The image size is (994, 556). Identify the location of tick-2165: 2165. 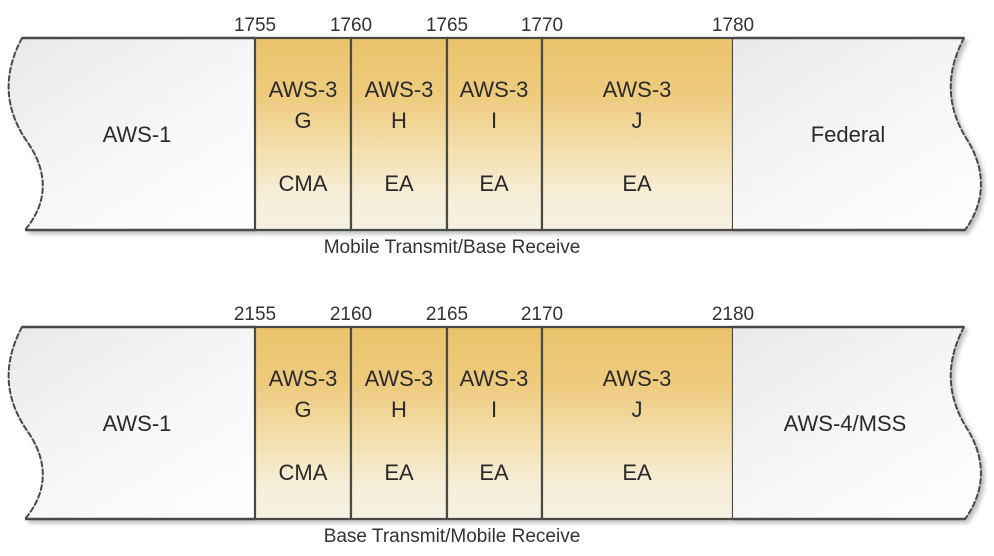
(447, 314).